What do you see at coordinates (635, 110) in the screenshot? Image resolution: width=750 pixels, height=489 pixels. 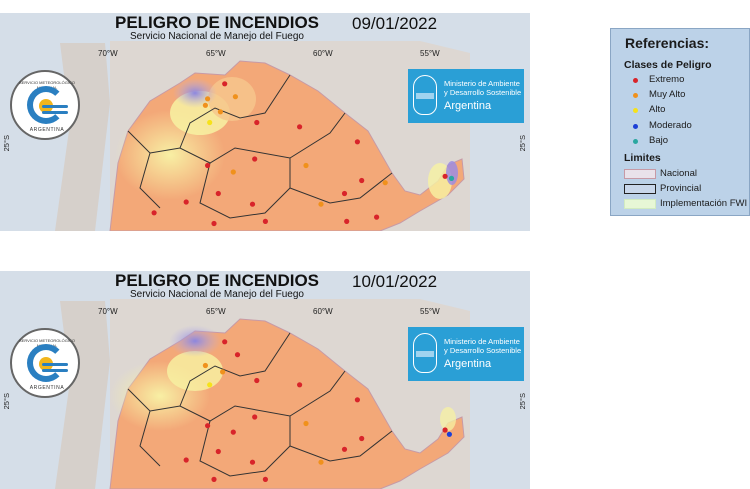 I see `legend-dot-alto` at bounding box center [635, 110].